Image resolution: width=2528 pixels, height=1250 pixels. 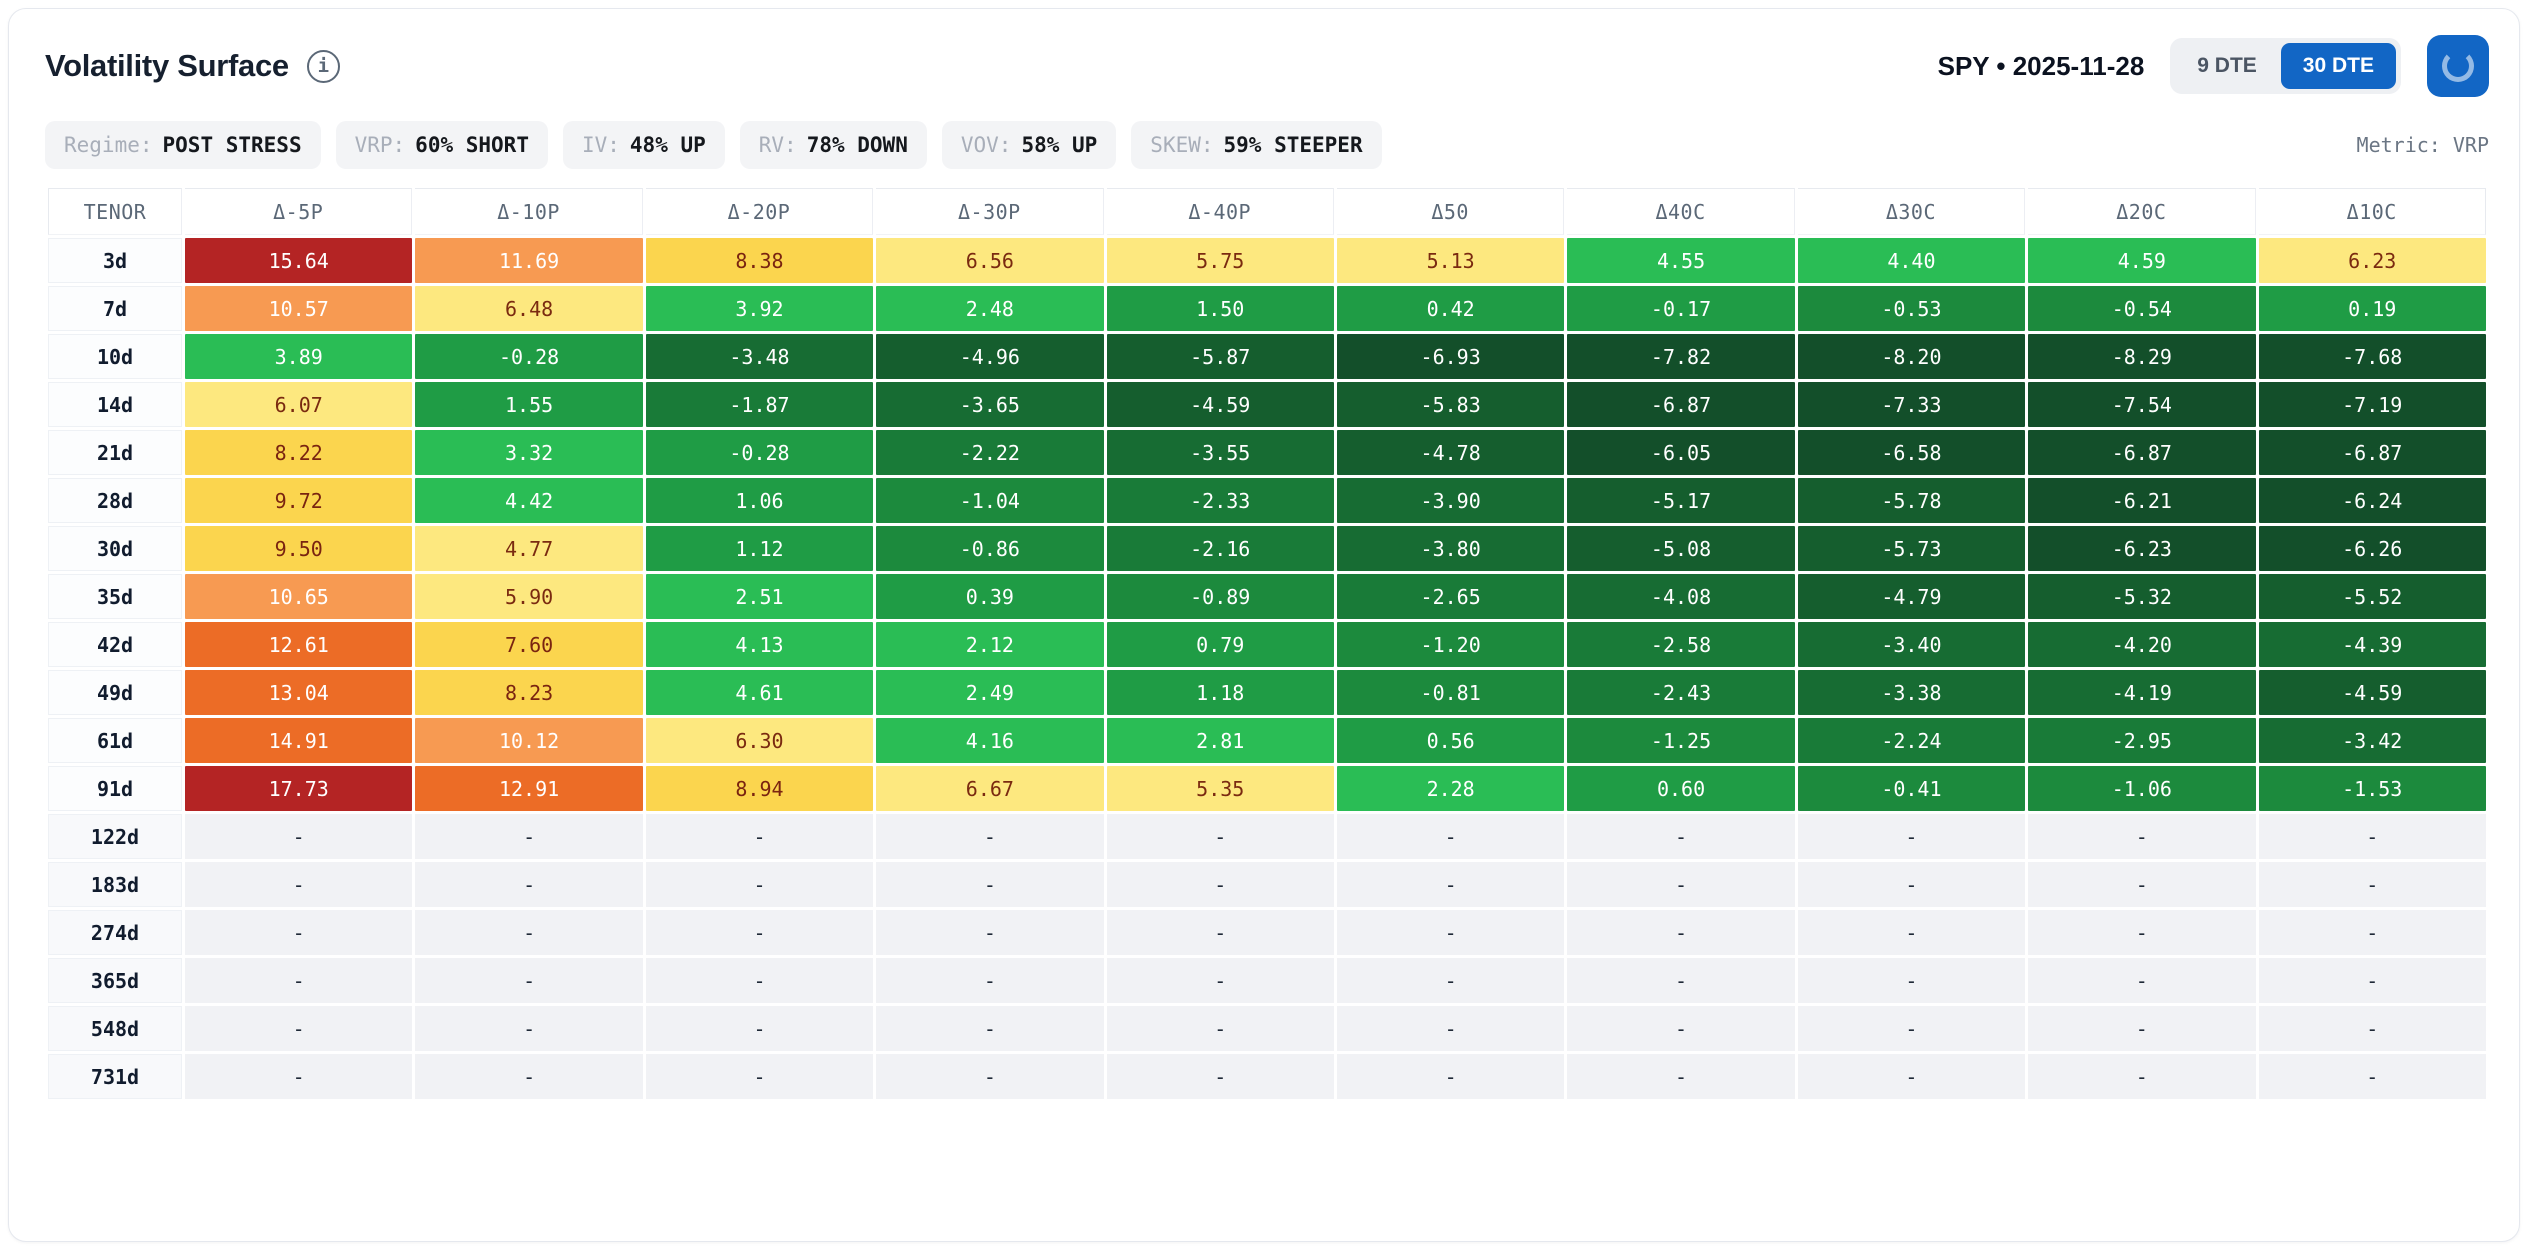 What do you see at coordinates (1681, 260) in the screenshot?
I see `surface-cell: 4.55` at bounding box center [1681, 260].